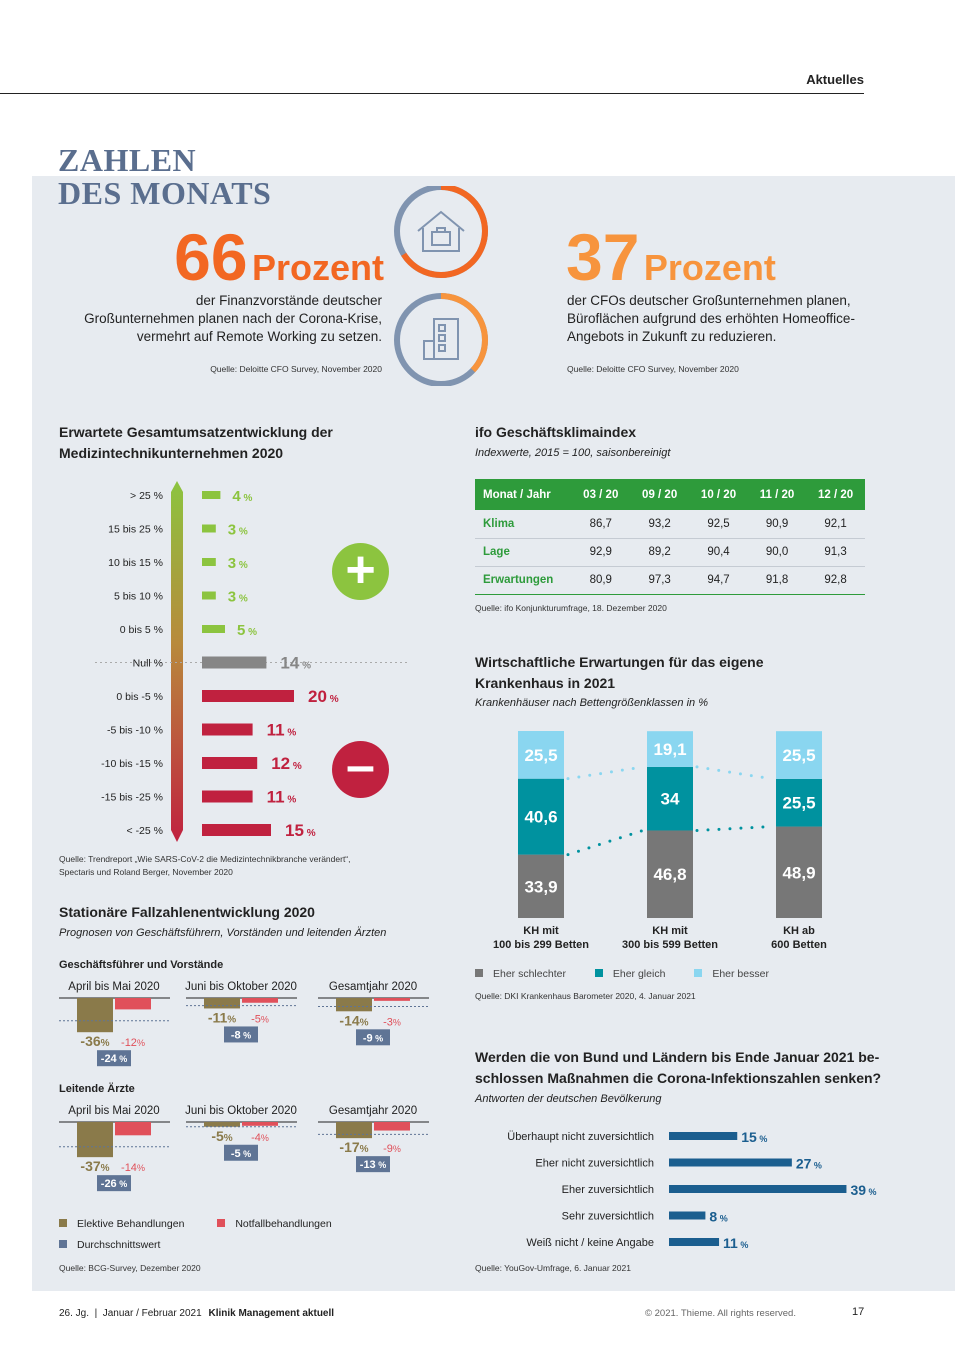 Image resolution: width=955 pixels, height=1350 pixels. What do you see at coordinates (540, 886) in the screenshot?
I see `kh-value-label: 33,9` at bounding box center [540, 886].